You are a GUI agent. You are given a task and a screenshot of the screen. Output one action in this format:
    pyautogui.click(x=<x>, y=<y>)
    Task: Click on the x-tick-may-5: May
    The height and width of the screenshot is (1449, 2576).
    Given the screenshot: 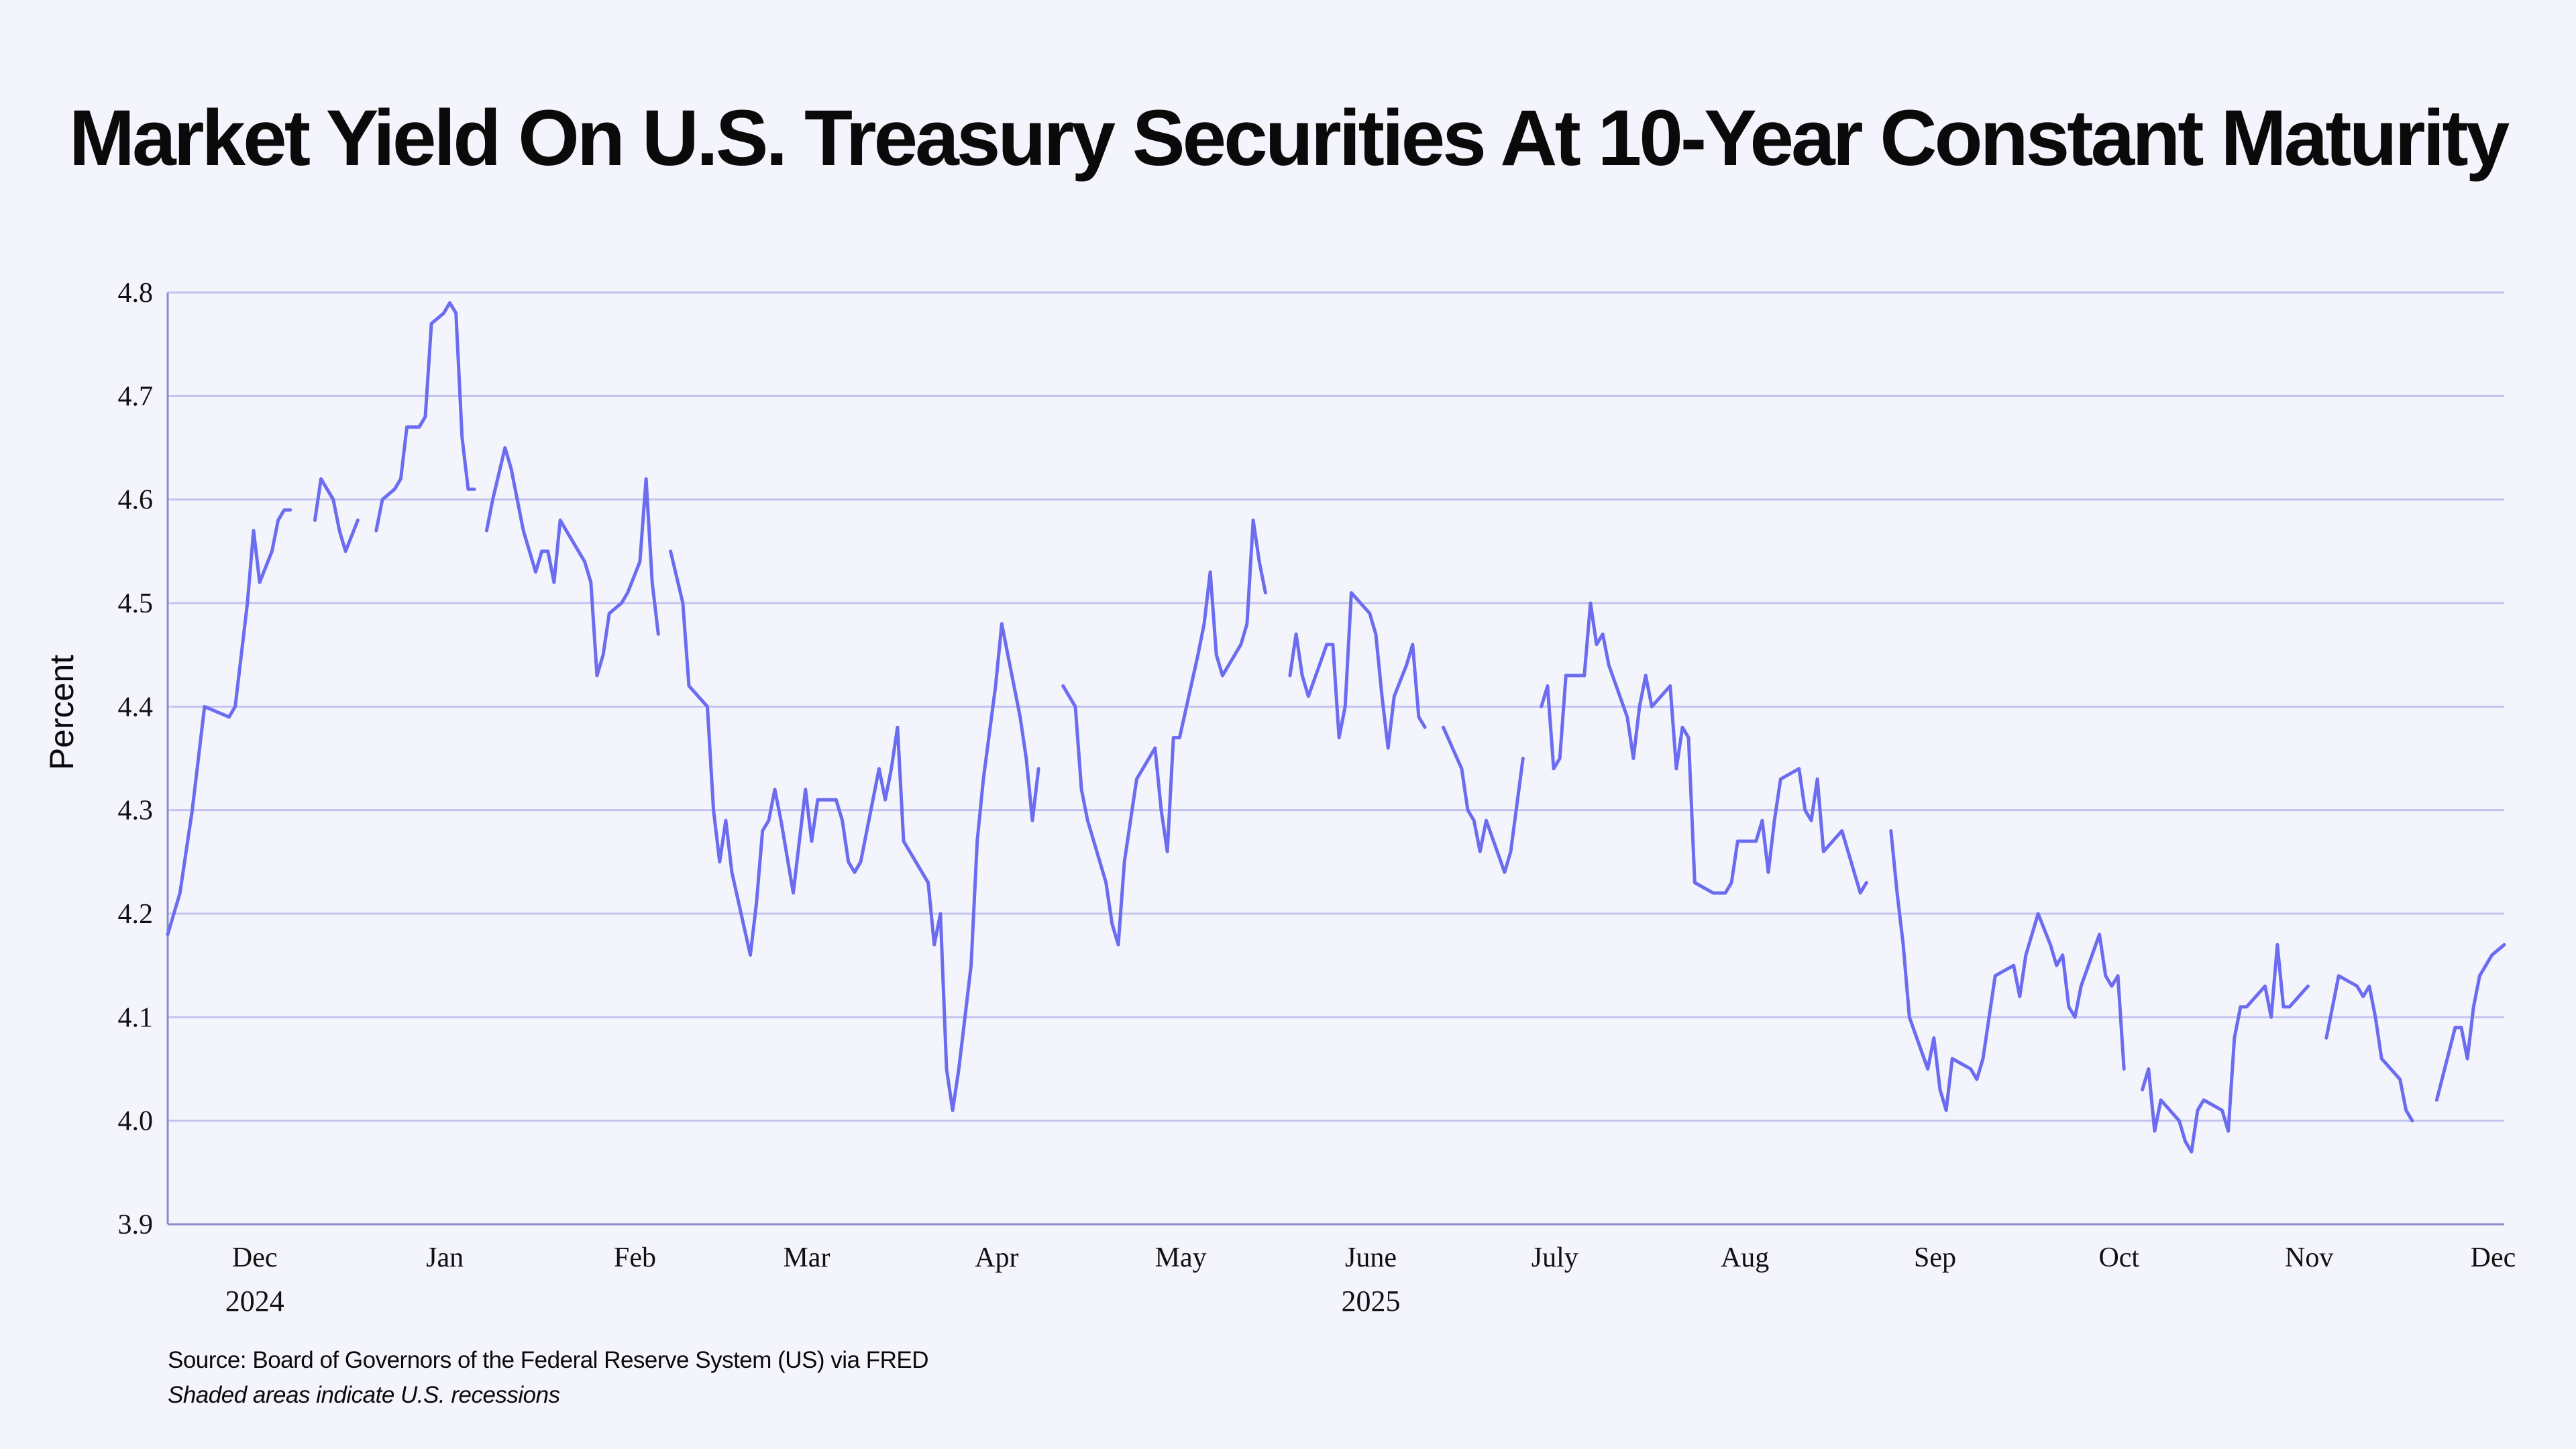 What is the action you would take?
    pyautogui.click(x=1181, y=1257)
    